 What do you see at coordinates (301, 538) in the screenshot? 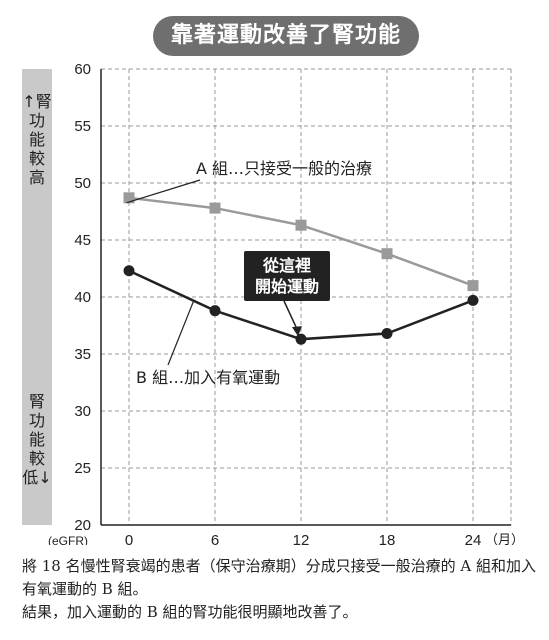
I see `x-tick-label-12: 12` at bounding box center [301, 538].